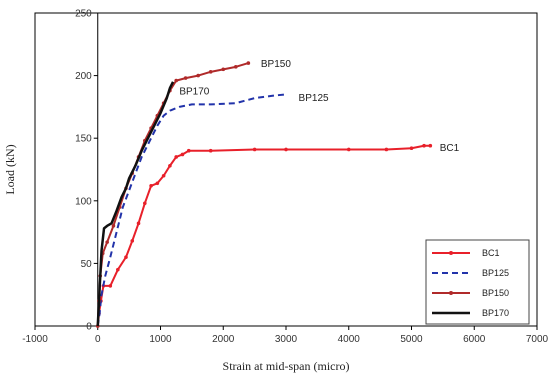 This screenshot has width=553, height=378. What do you see at coordinates (286, 339) in the screenshot?
I see `x-tick-label: 3000` at bounding box center [286, 339].